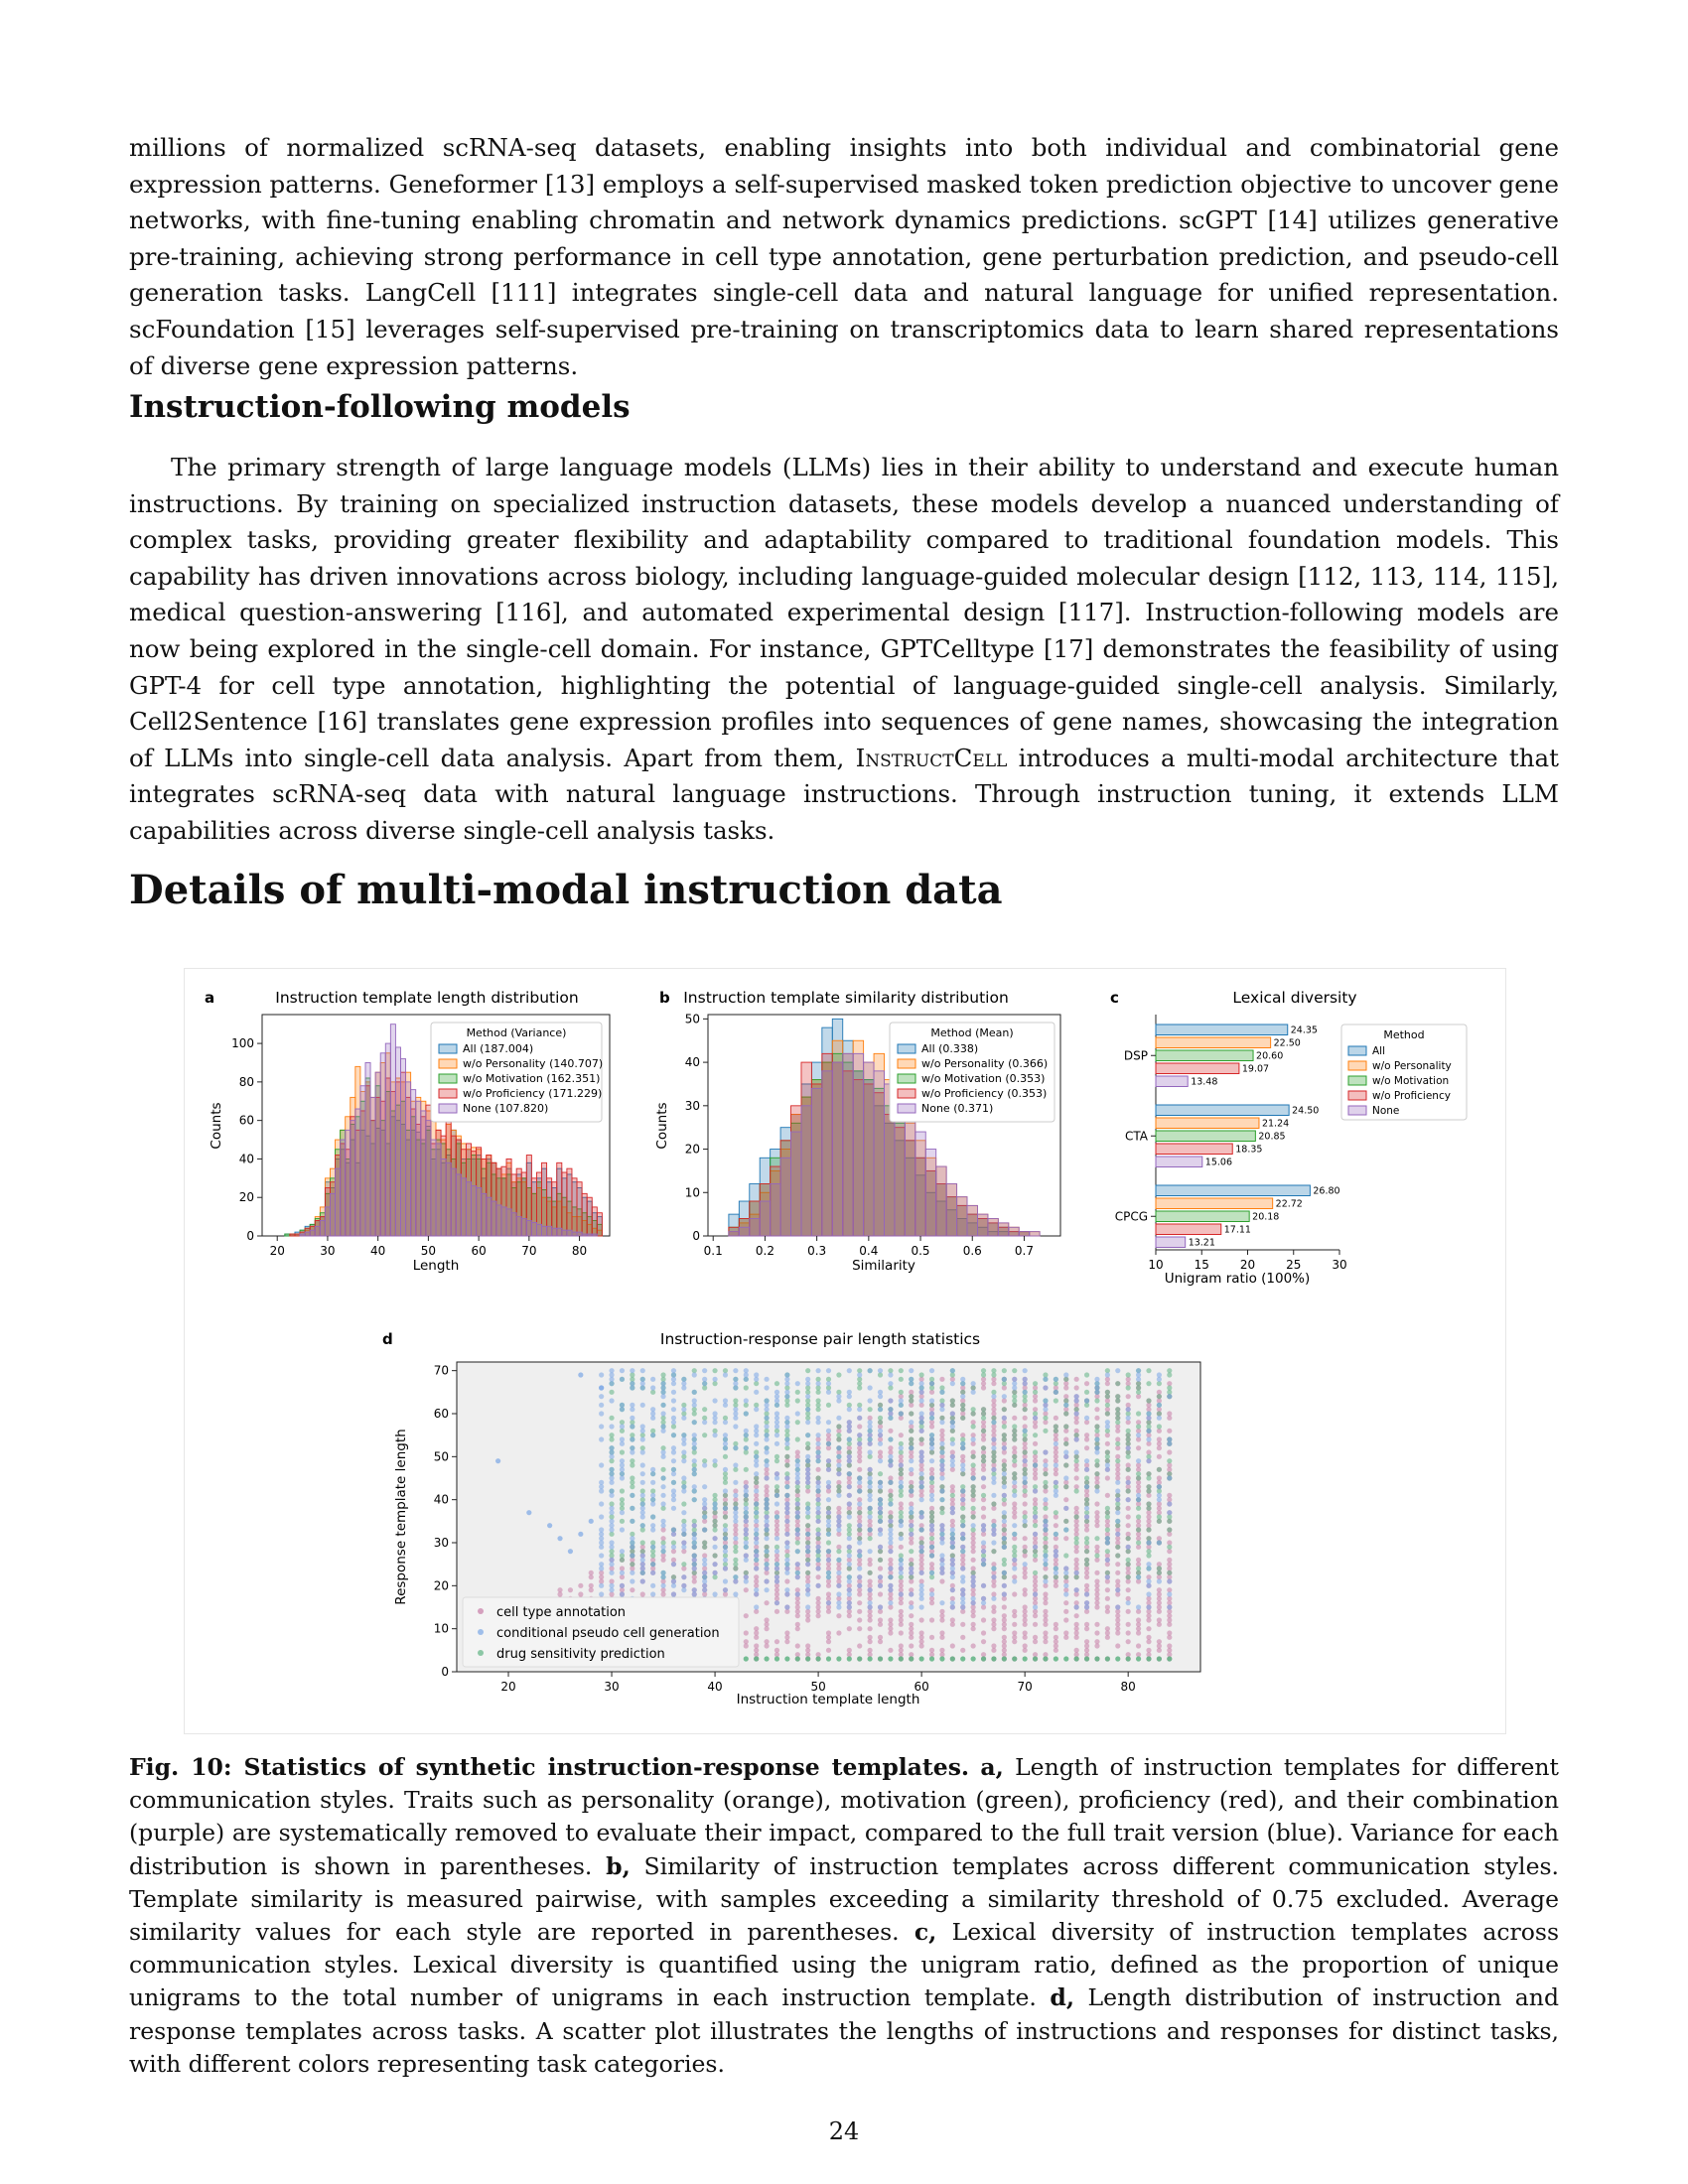 The width and height of the screenshot is (1688, 2184). What do you see at coordinates (1255, 1069) in the screenshot?
I see `lexical-bar-value: 19.07` at bounding box center [1255, 1069].